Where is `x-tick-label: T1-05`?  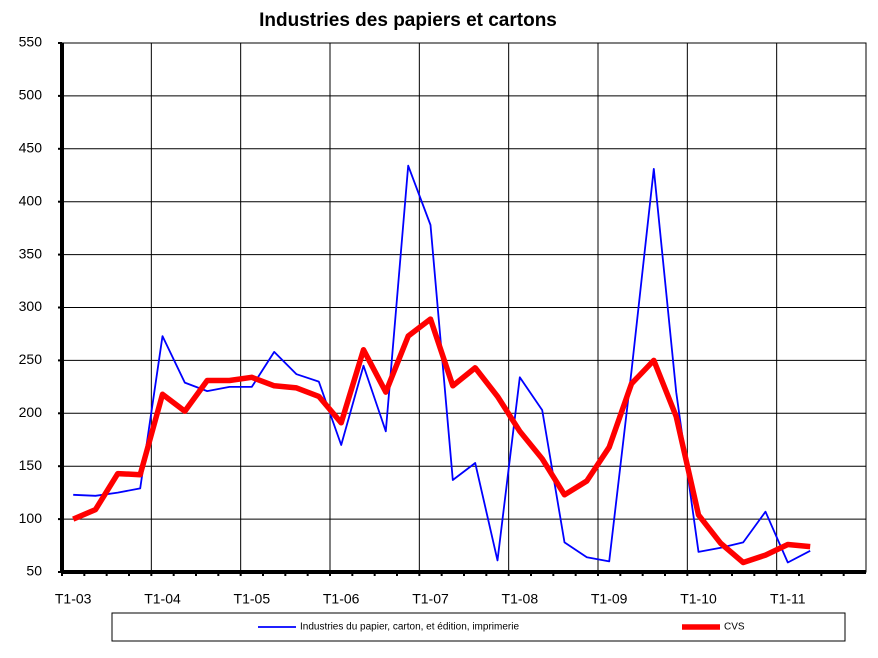
x-tick-label: T1-05 is located at coordinates (252, 599).